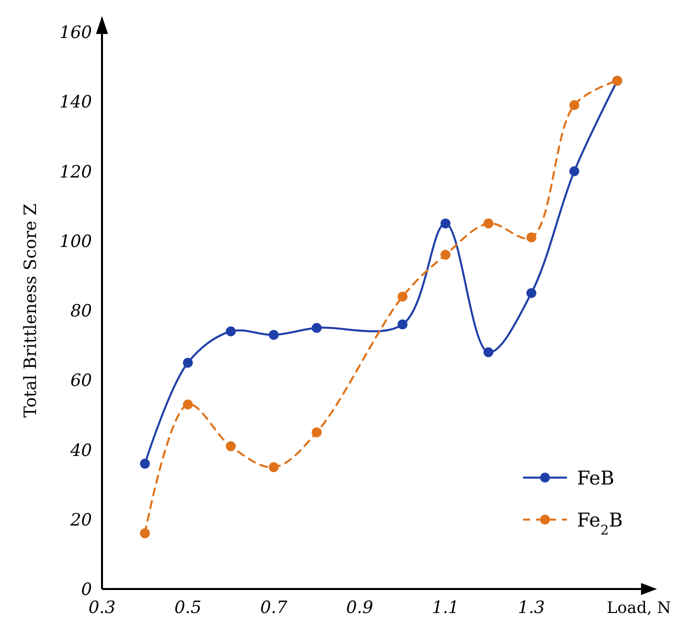 The image size is (681, 637). What do you see at coordinates (600, 524) in the screenshot?
I see `legend-label: Fe$_{2}$B` at bounding box center [600, 524].